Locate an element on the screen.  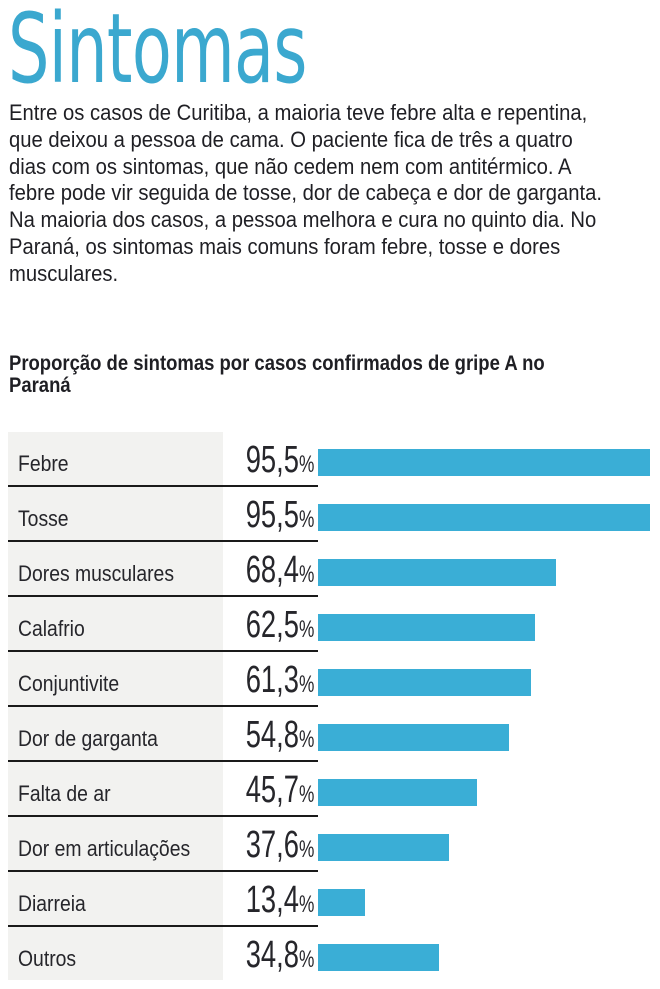
row-label: Calafrio is located at coordinates (51, 628).